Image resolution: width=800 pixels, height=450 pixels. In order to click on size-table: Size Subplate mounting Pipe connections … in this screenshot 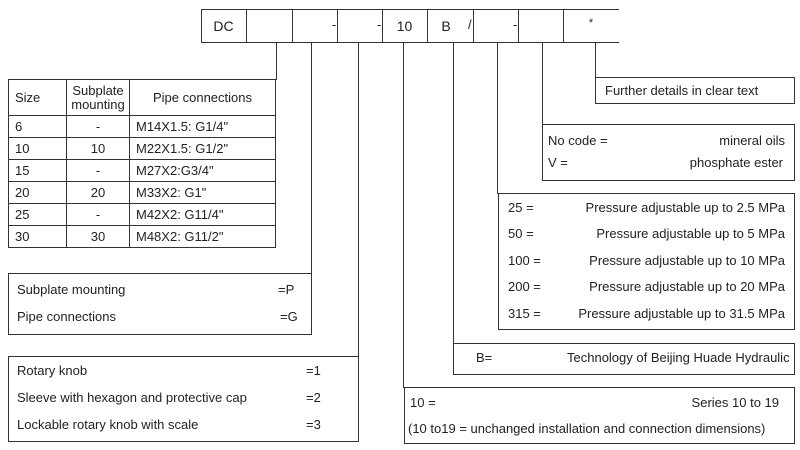, I will do `click(142, 163)`.